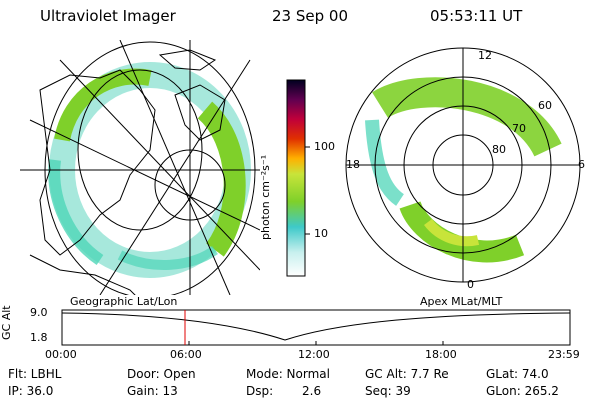 This screenshot has height=400, width=600. I want to click on altitude-plot, so click(316, 327).